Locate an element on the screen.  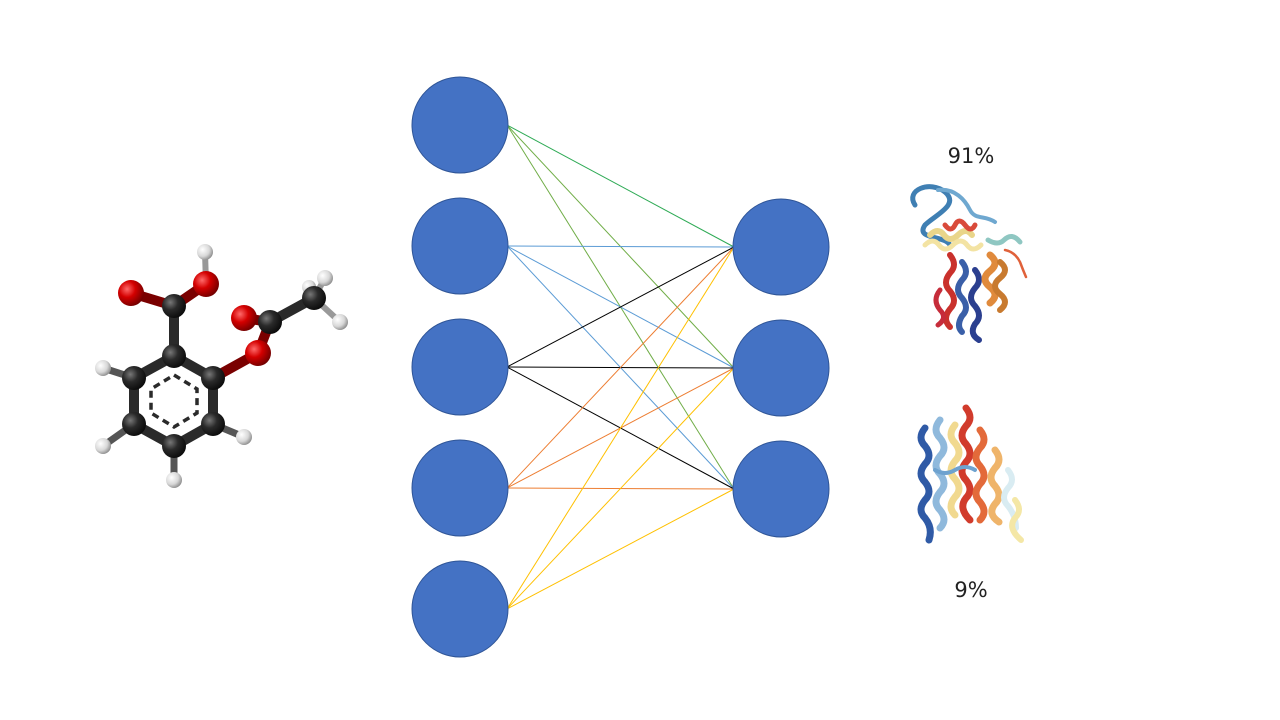
aspirin-molecule-icon is located at coordinates (221, 366).